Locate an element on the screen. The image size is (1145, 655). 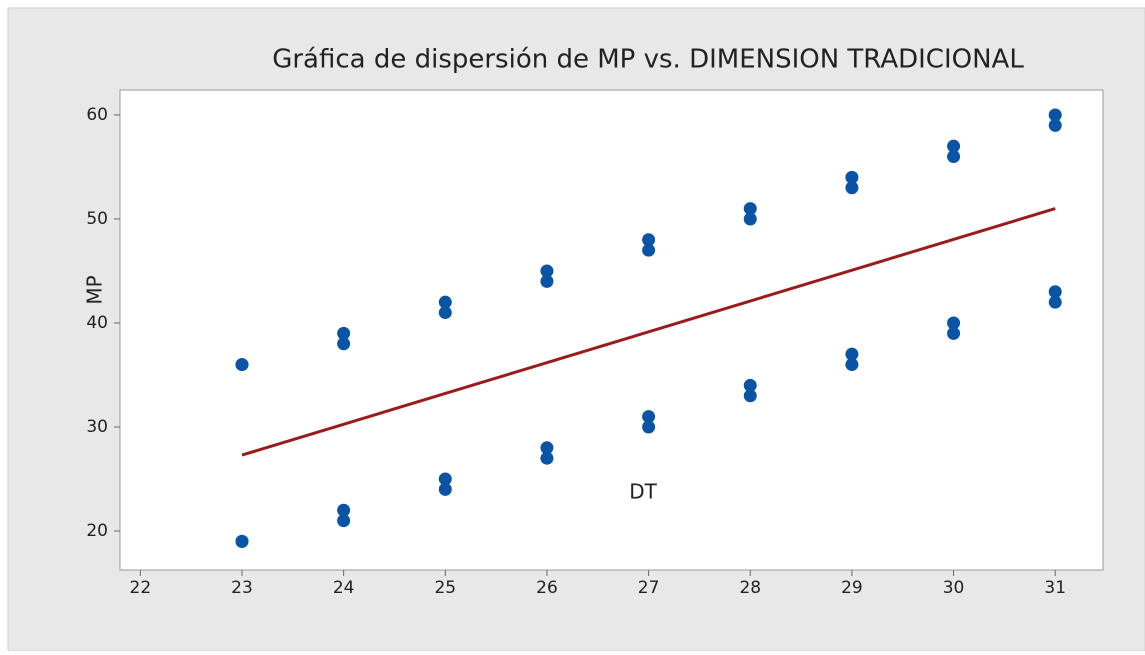
y-axis-label: MP is located at coordinates (95, 289).